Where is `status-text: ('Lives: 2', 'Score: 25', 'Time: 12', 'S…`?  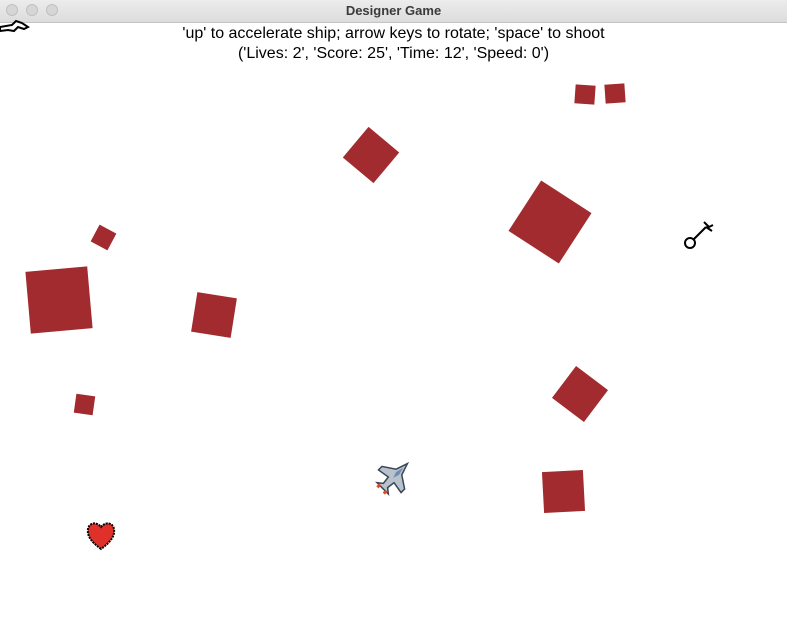
status-text: ('Lives: 2', 'Score: 25', 'Time: 12', 'S… is located at coordinates (393, 53).